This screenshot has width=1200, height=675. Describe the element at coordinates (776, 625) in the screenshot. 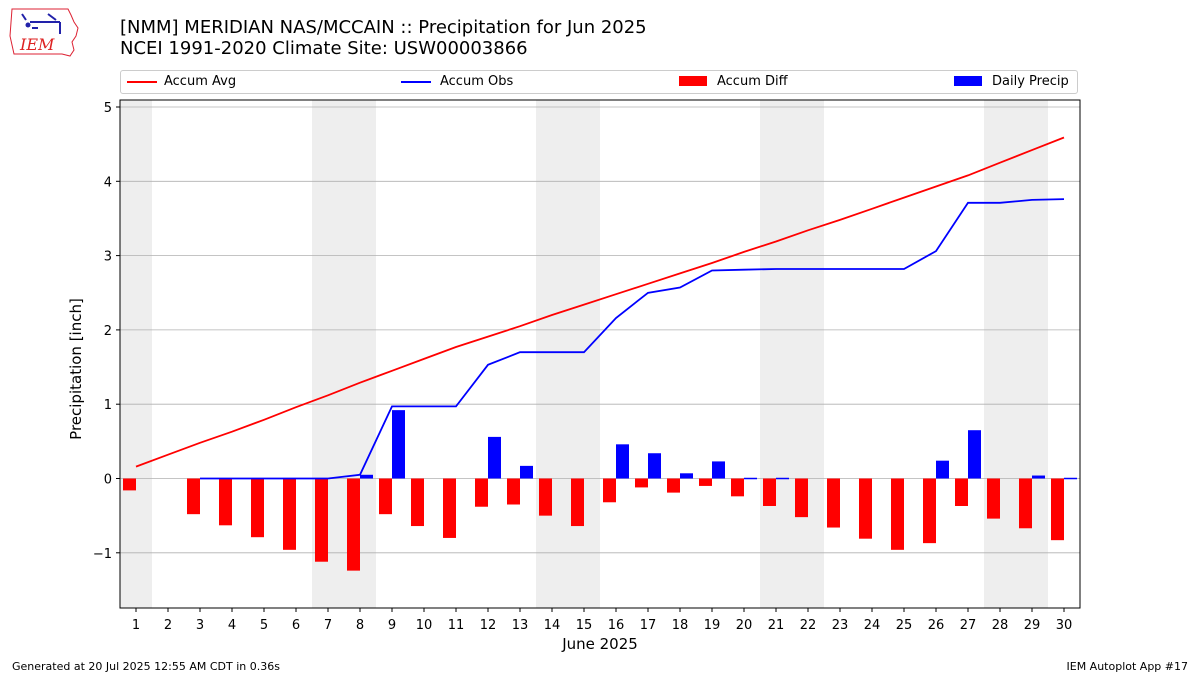

I see `x-tick-label: 21` at that location.